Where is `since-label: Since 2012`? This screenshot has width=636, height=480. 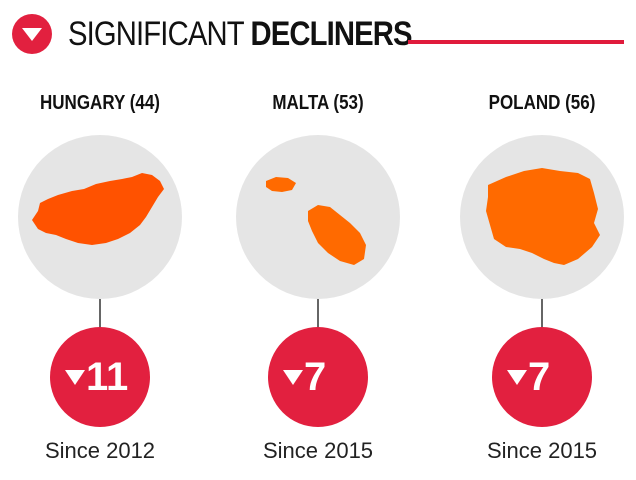 since-label: Since 2012 is located at coordinates (100, 450).